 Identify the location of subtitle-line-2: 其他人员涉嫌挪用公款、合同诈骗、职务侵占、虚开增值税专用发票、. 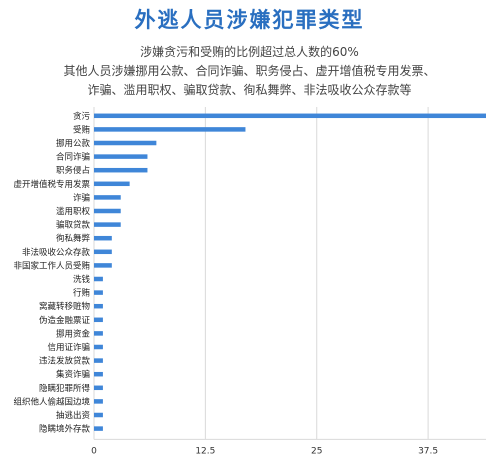
(249, 71).